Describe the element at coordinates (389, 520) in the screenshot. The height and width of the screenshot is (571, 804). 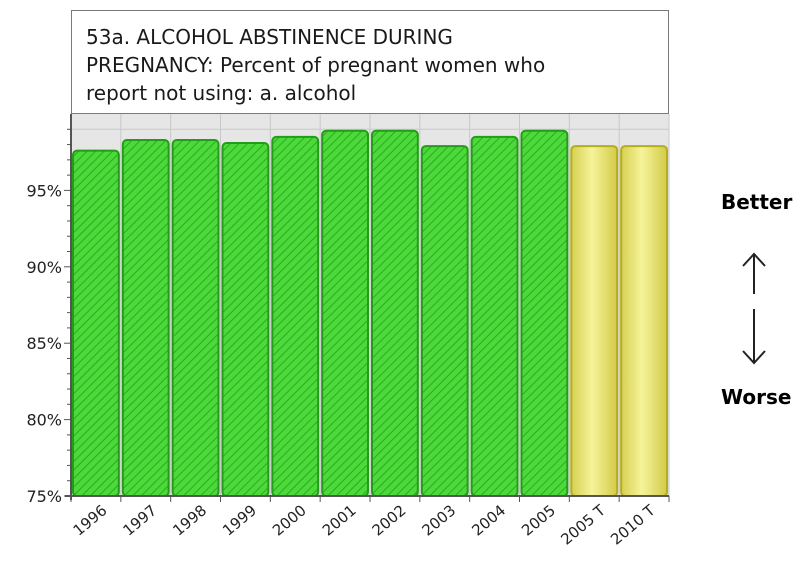
I see `x-tick-label: 2002` at that location.